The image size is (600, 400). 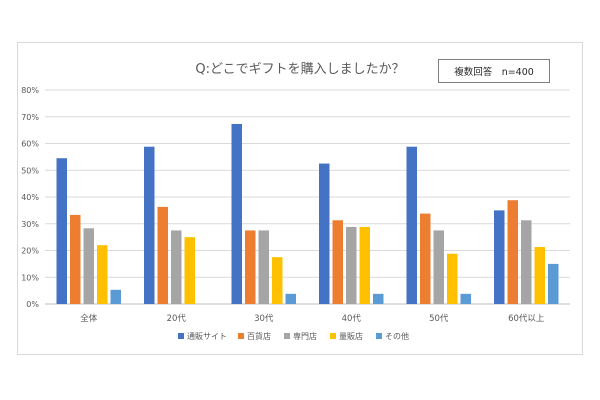 I want to click on legend-label: その他, so click(x=397, y=336).